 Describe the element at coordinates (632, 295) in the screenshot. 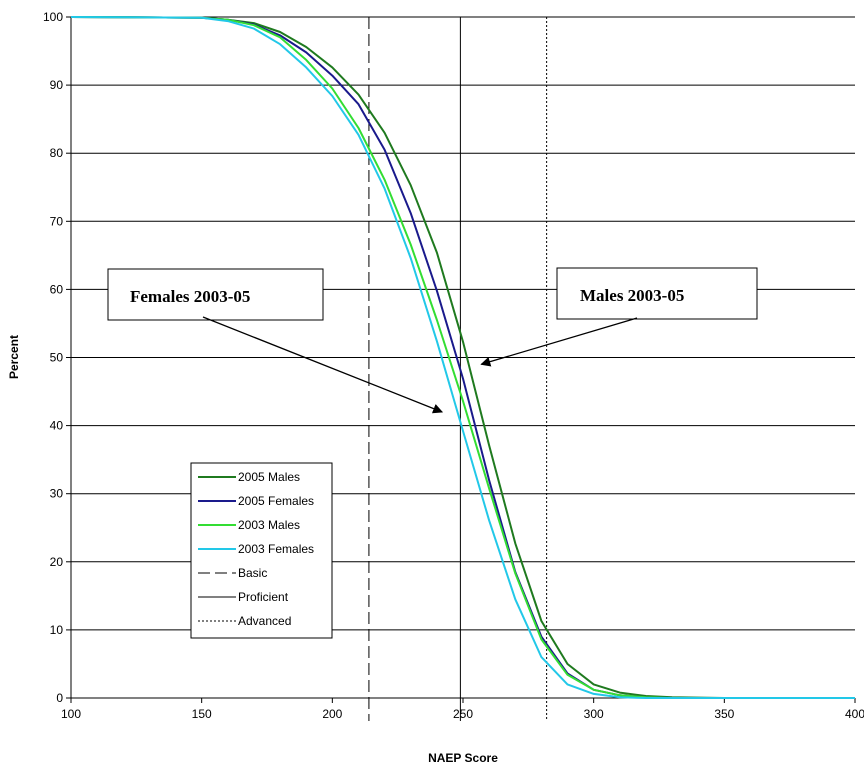

I see `callout-males-text: Males 2003-05` at that location.